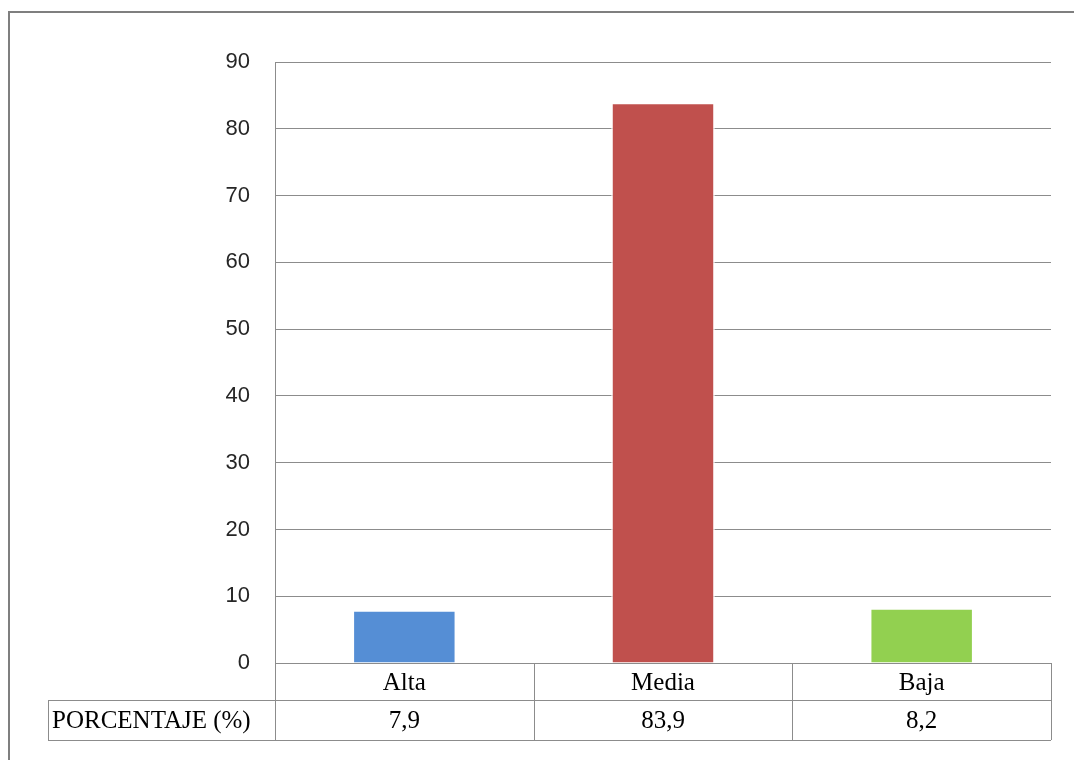  Describe the element at coordinates (237, 461) in the screenshot. I see `y-tick-label: 30` at that location.